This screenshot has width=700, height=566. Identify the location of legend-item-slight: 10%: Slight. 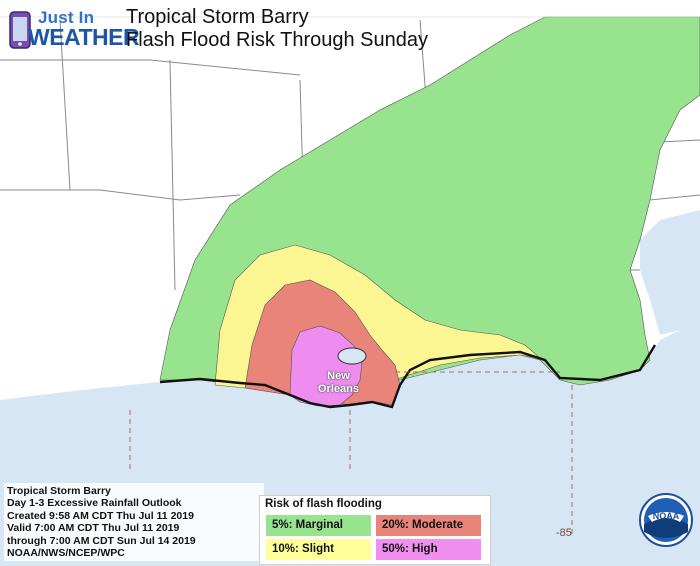
(318, 549).